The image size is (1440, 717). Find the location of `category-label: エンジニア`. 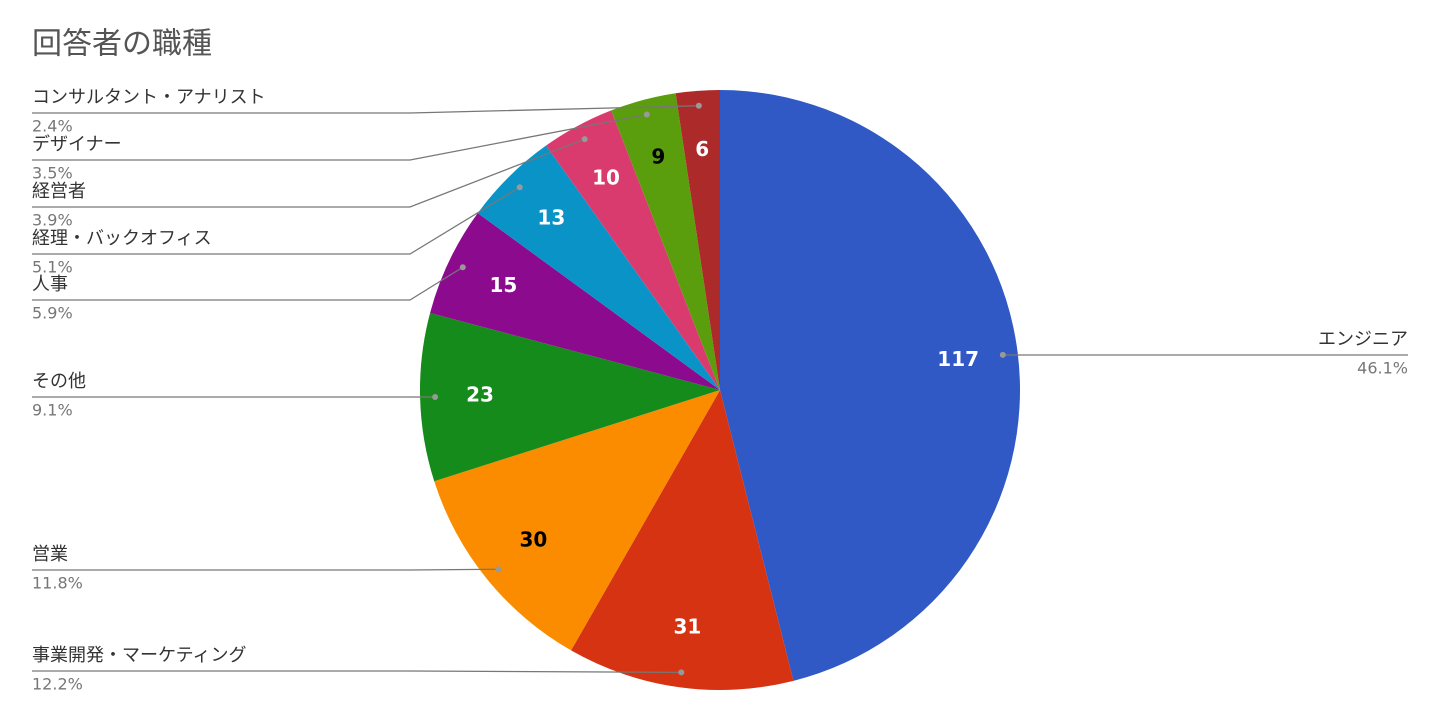

category-label: エンジニア is located at coordinates (1363, 339).